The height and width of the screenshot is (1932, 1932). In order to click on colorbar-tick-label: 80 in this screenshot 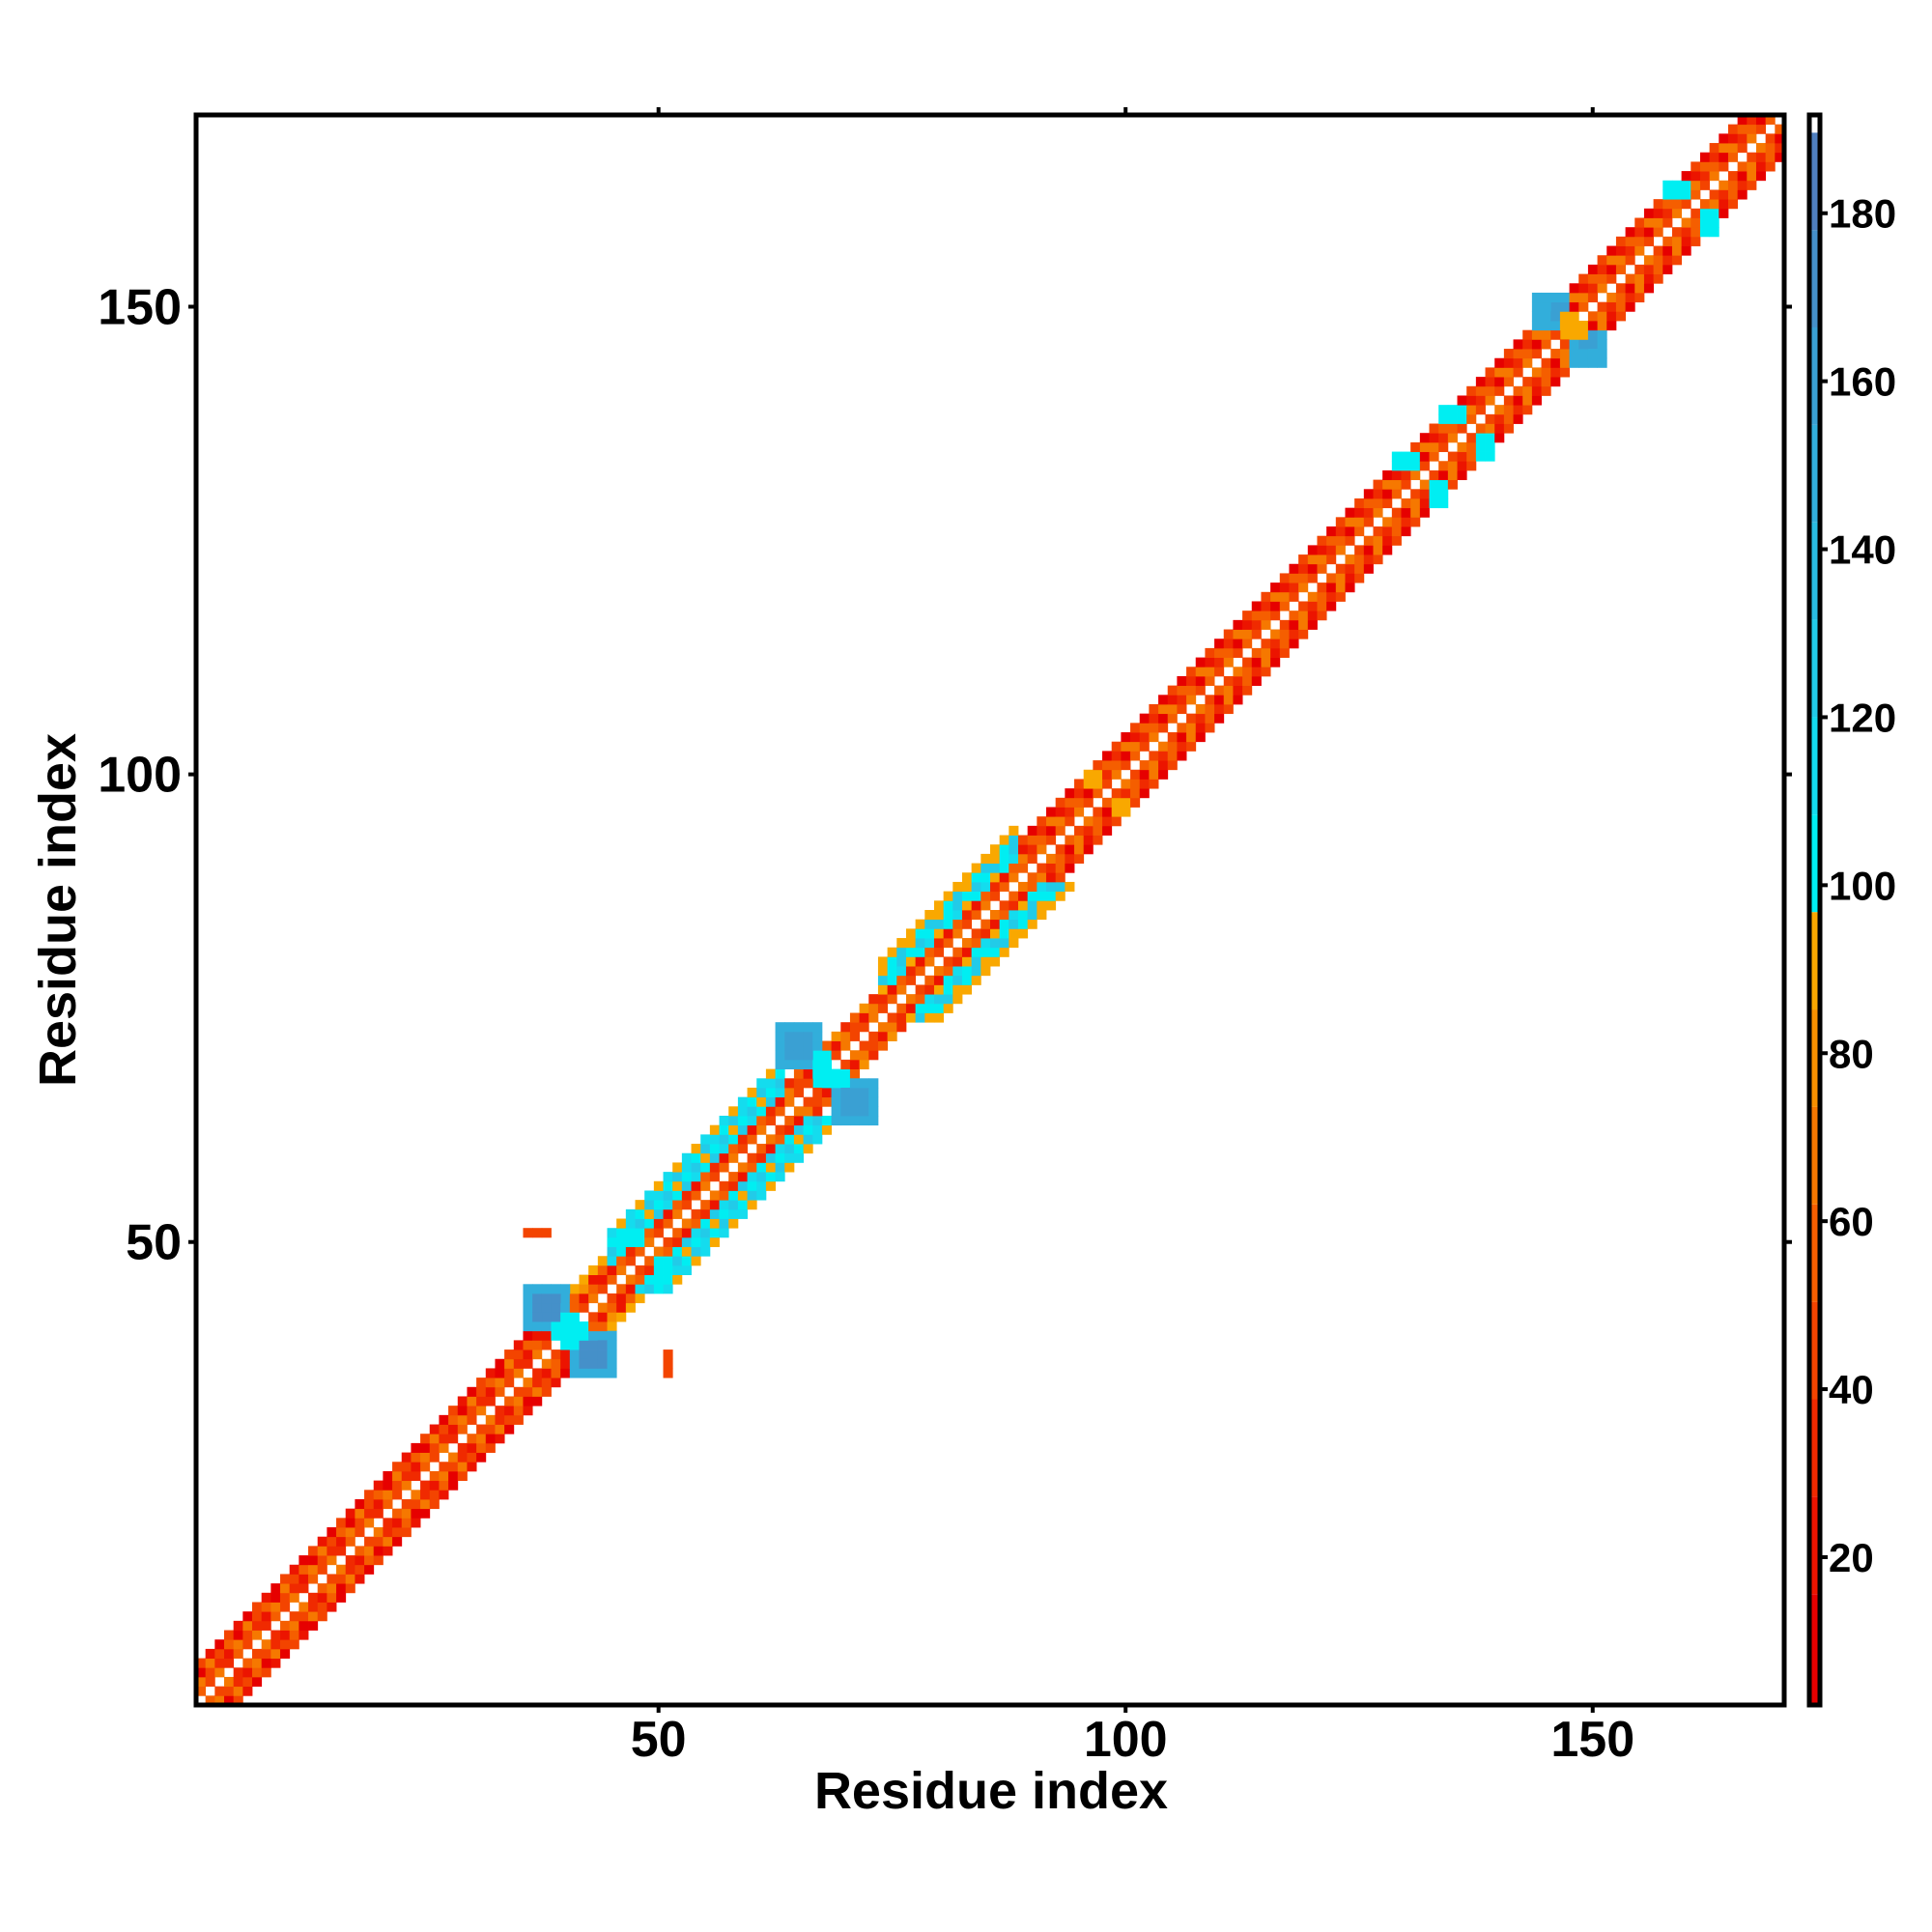, I will do `click(1851, 1053)`.